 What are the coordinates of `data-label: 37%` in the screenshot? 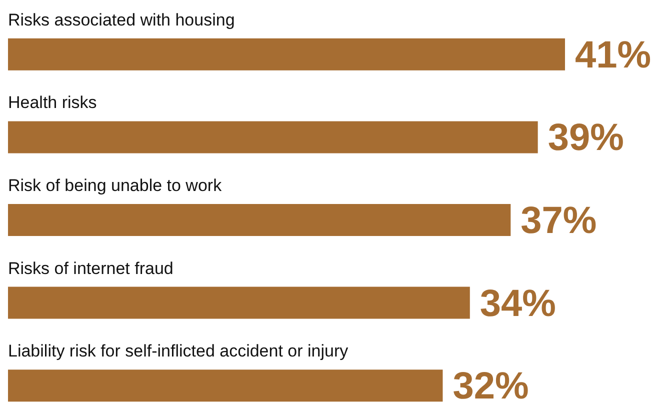 It's located at (558, 221).